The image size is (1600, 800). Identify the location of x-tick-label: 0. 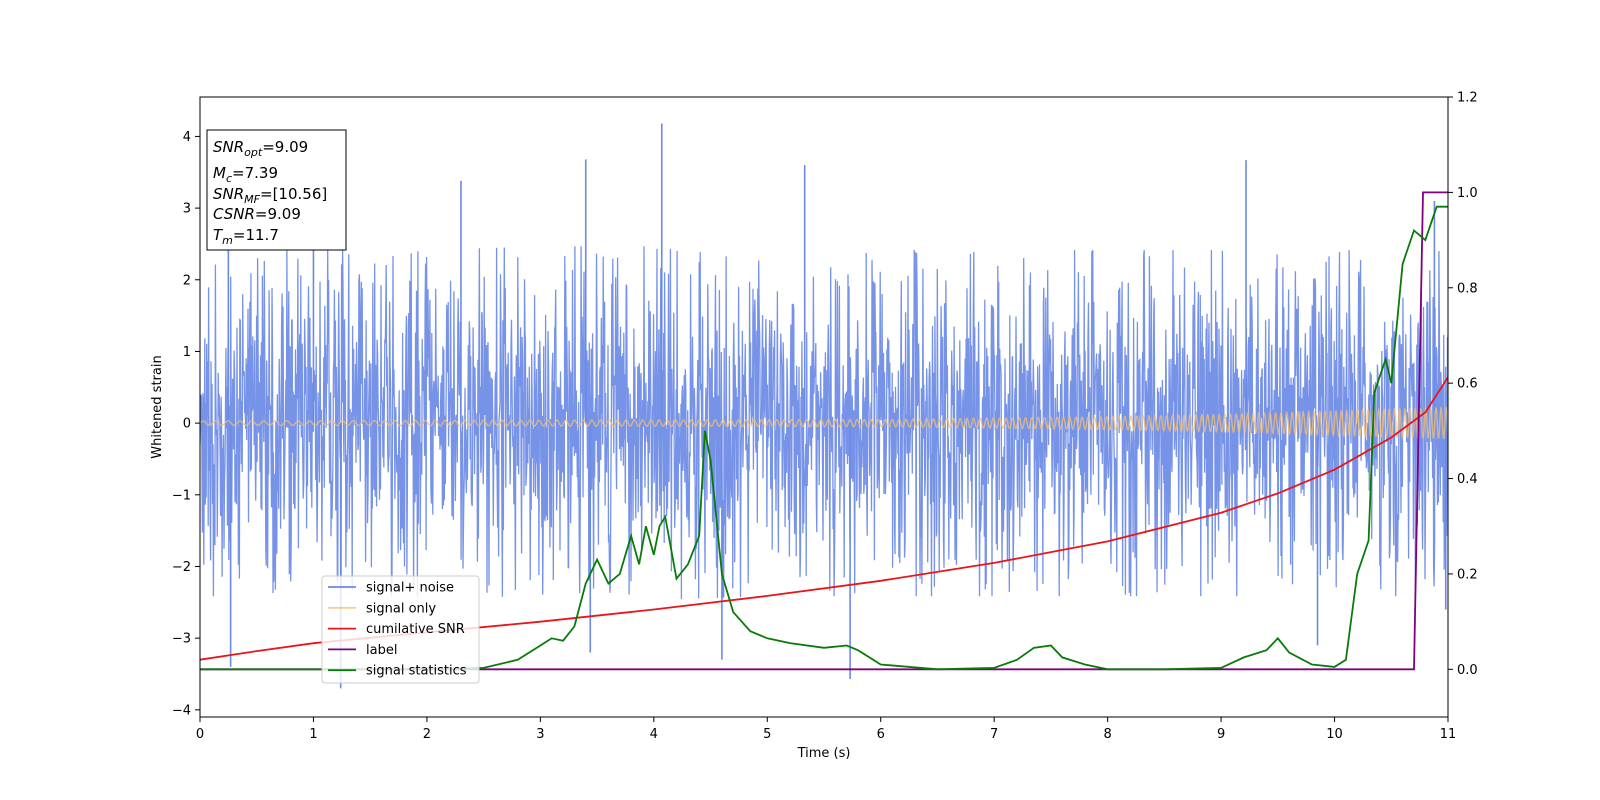
(200, 734).